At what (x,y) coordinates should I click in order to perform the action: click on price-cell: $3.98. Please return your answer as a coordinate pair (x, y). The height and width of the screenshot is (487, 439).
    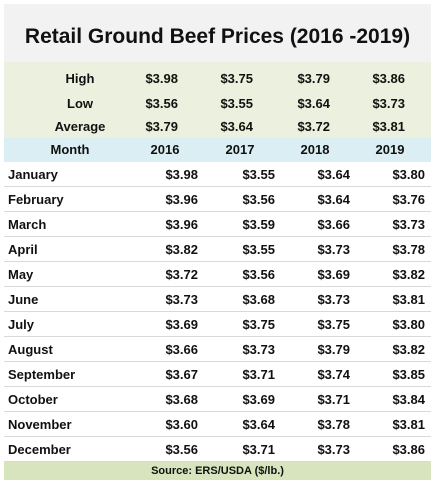
    Looking at the image, I should click on (181, 174).